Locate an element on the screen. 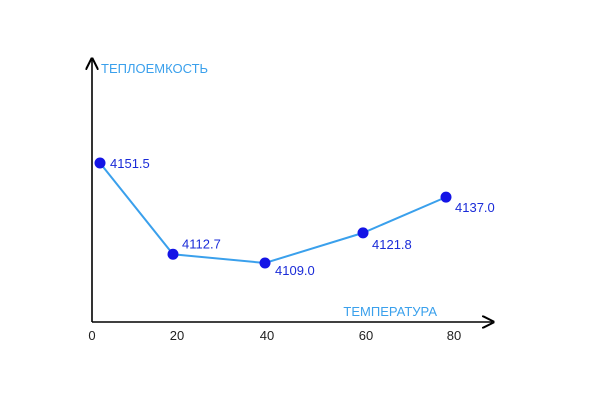 Image resolution: width=597 pixels, height=400 pixels. data-label: 4151.5 is located at coordinates (130, 163).